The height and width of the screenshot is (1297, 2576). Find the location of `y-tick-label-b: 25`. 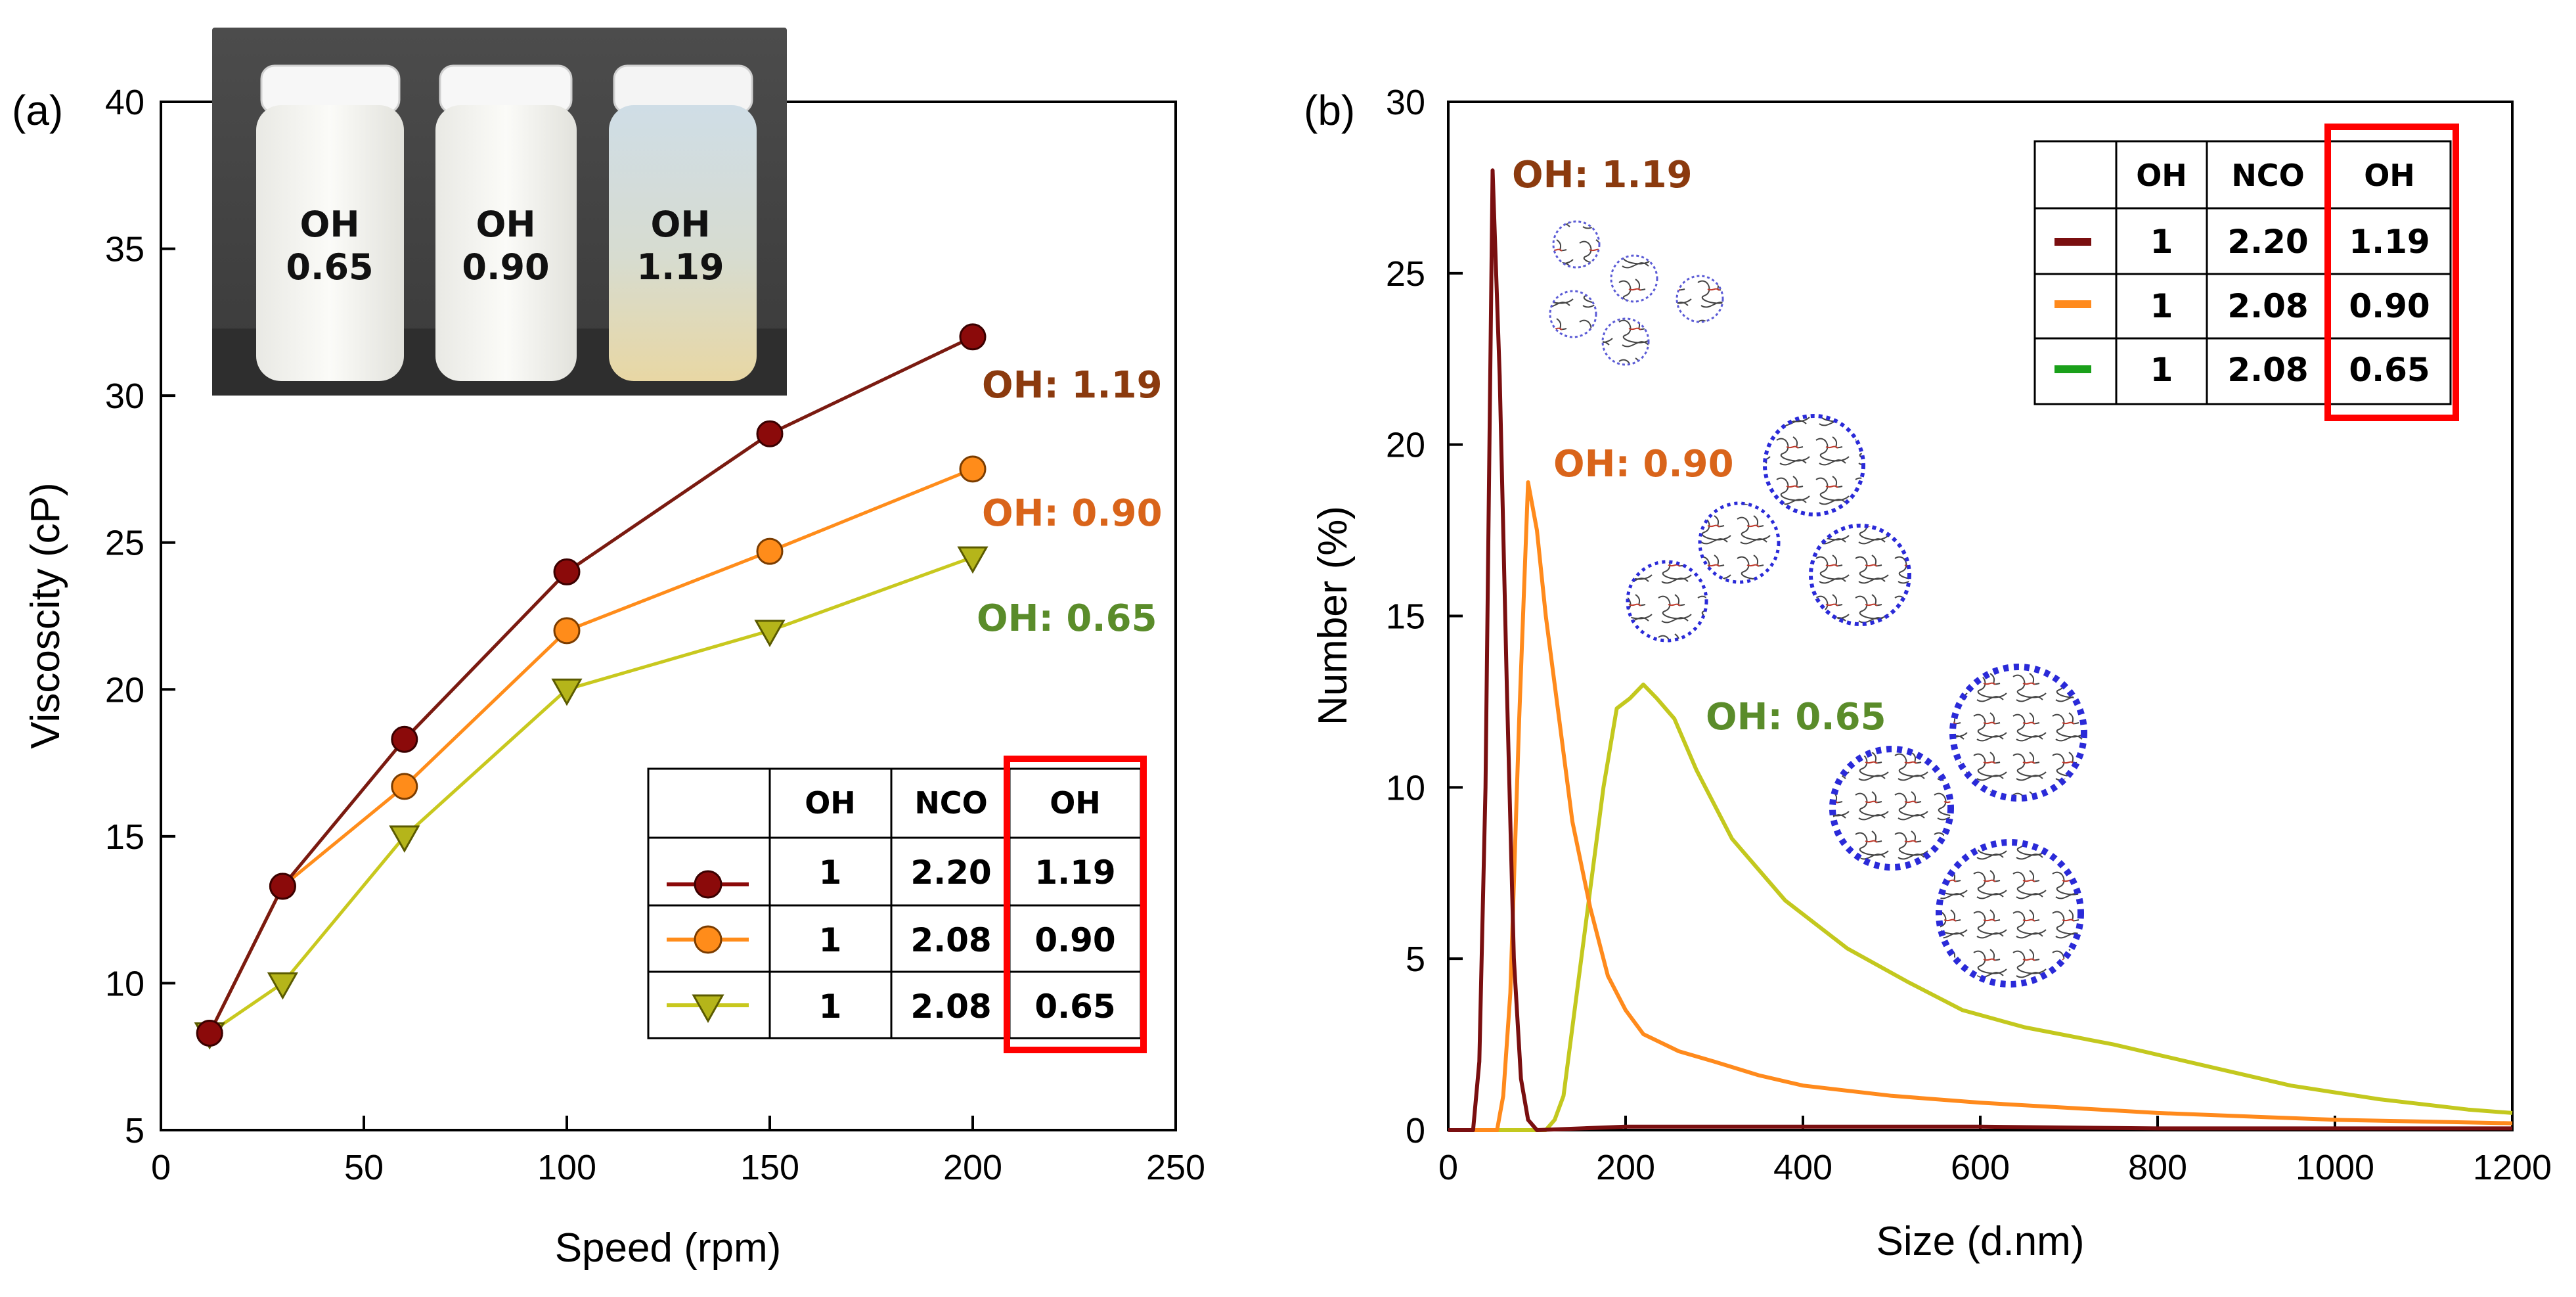

y-tick-label-b: 25 is located at coordinates (1406, 274).